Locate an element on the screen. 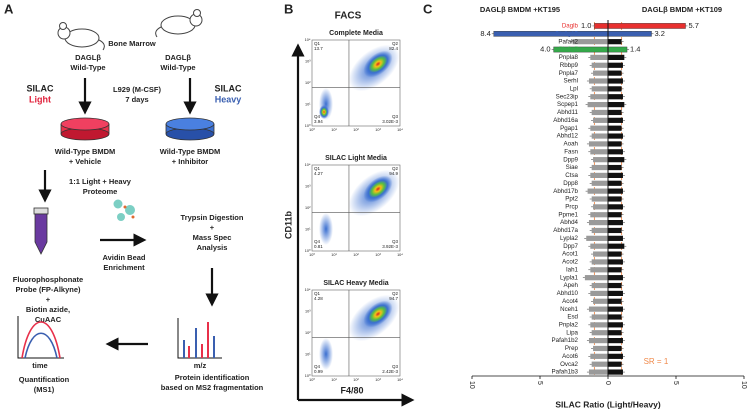 This screenshot has width=750, height=414. category-label: Siae is located at coordinates (572, 167).